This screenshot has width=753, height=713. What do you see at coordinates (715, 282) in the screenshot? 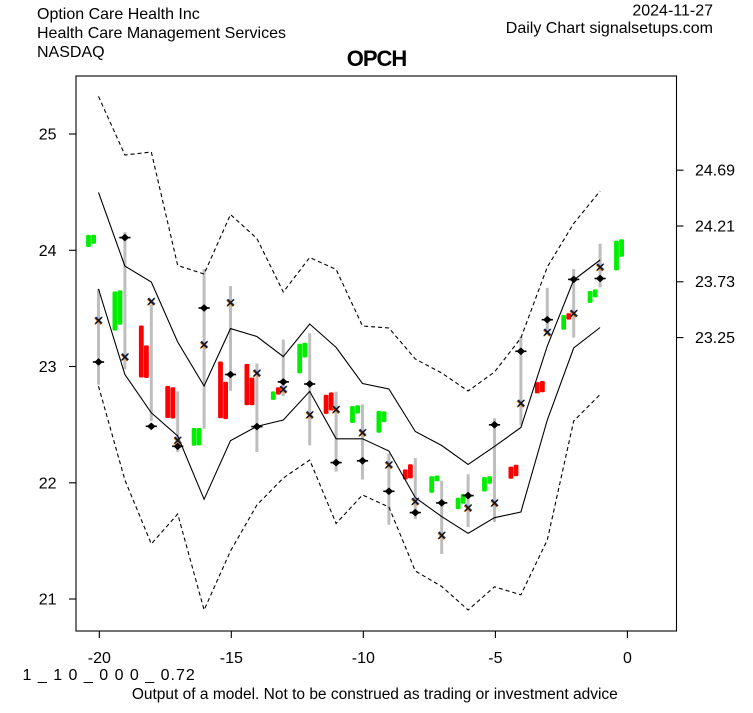
I see `svg-text: 23.73` at bounding box center [715, 282].